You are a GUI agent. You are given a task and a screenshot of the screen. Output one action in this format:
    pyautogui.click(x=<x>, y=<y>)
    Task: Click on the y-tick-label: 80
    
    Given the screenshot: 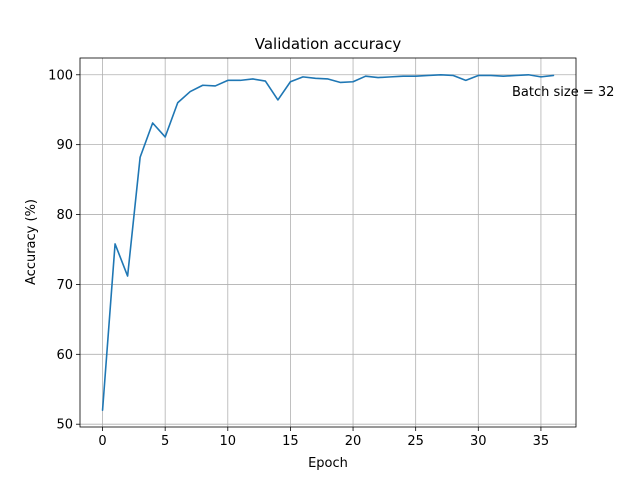 What is the action you would take?
    pyautogui.click(x=64, y=215)
    